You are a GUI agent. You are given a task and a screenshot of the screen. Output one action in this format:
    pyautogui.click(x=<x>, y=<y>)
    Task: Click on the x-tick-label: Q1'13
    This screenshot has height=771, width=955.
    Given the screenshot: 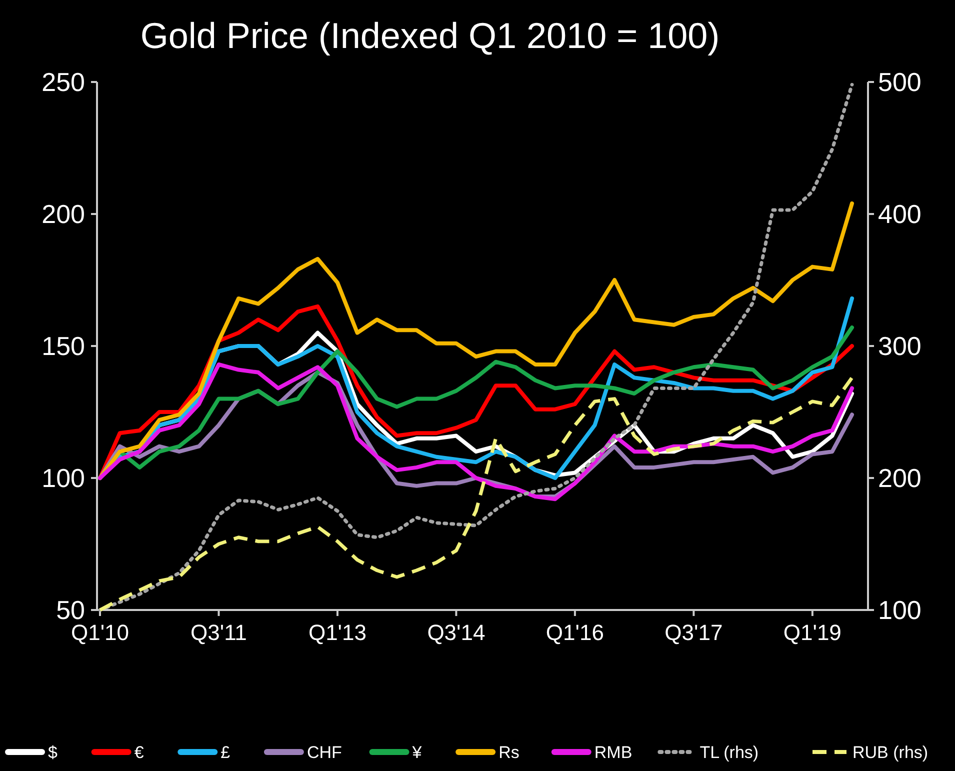 What is the action you would take?
    pyautogui.click(x=337, y=632)
    